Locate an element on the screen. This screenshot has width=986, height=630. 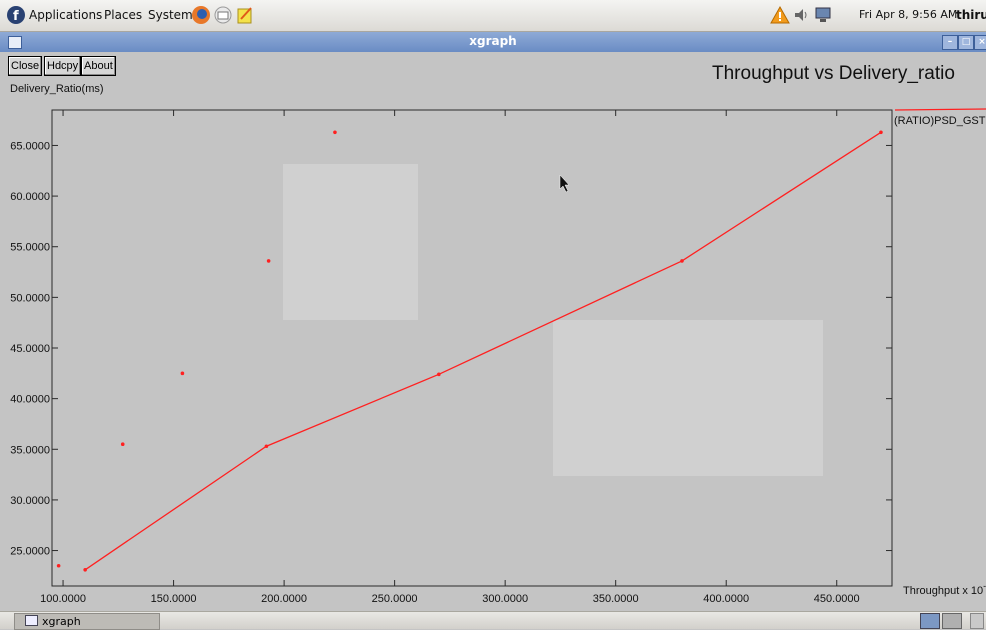
hdcpy-button: Hdcpy is located at coordinates (63, 66).